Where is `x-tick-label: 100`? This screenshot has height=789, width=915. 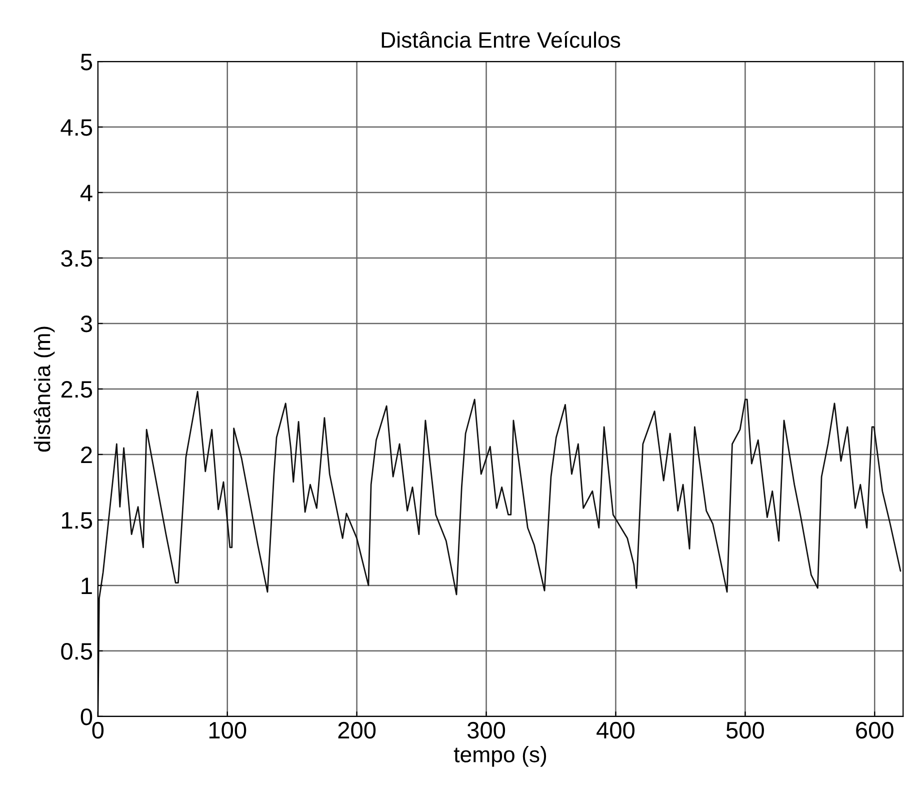 x-tick-label: 100 is located at coordinates (227, 730).